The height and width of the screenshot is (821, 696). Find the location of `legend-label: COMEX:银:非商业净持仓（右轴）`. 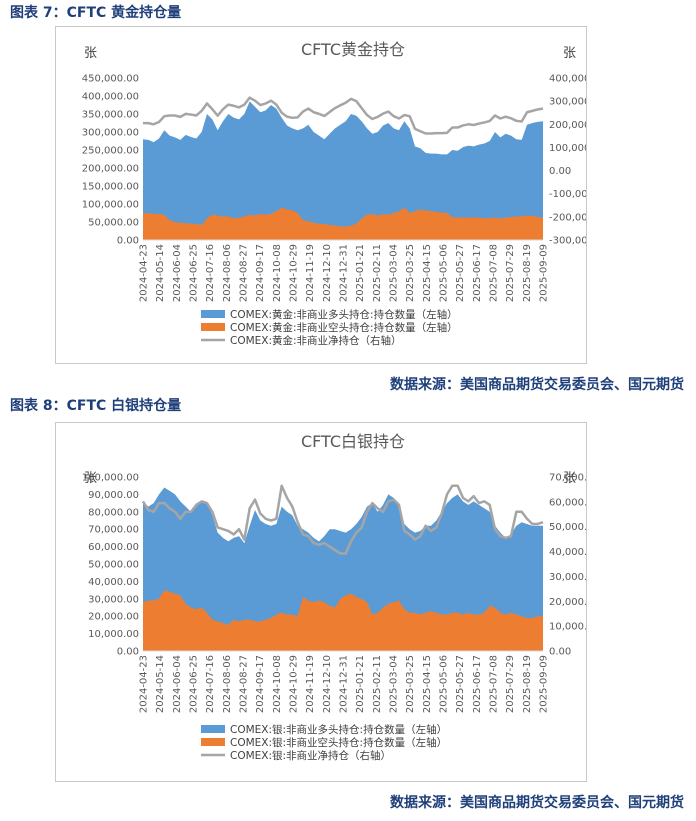

legend-label: COMEX:银:非商业净持仓（右轴） is located at coordinates (310, 755).